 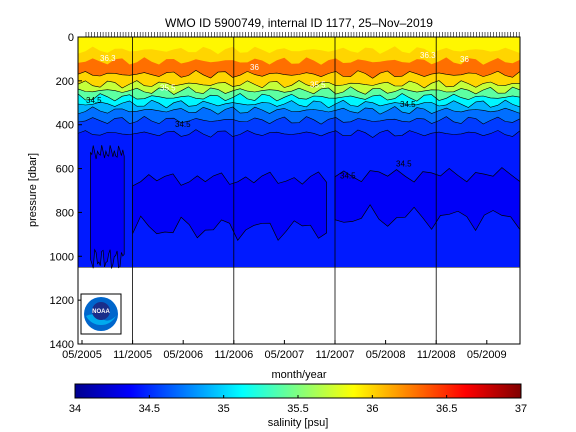 I want to click on colorbar-tick-label: 34.5, so click(x=149, y=409).